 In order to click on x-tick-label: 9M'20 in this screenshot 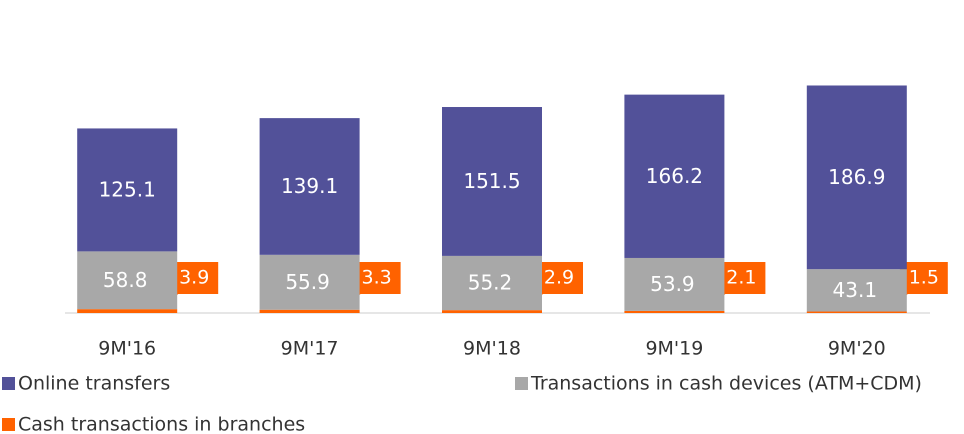, I will do `click(857, 349)`.